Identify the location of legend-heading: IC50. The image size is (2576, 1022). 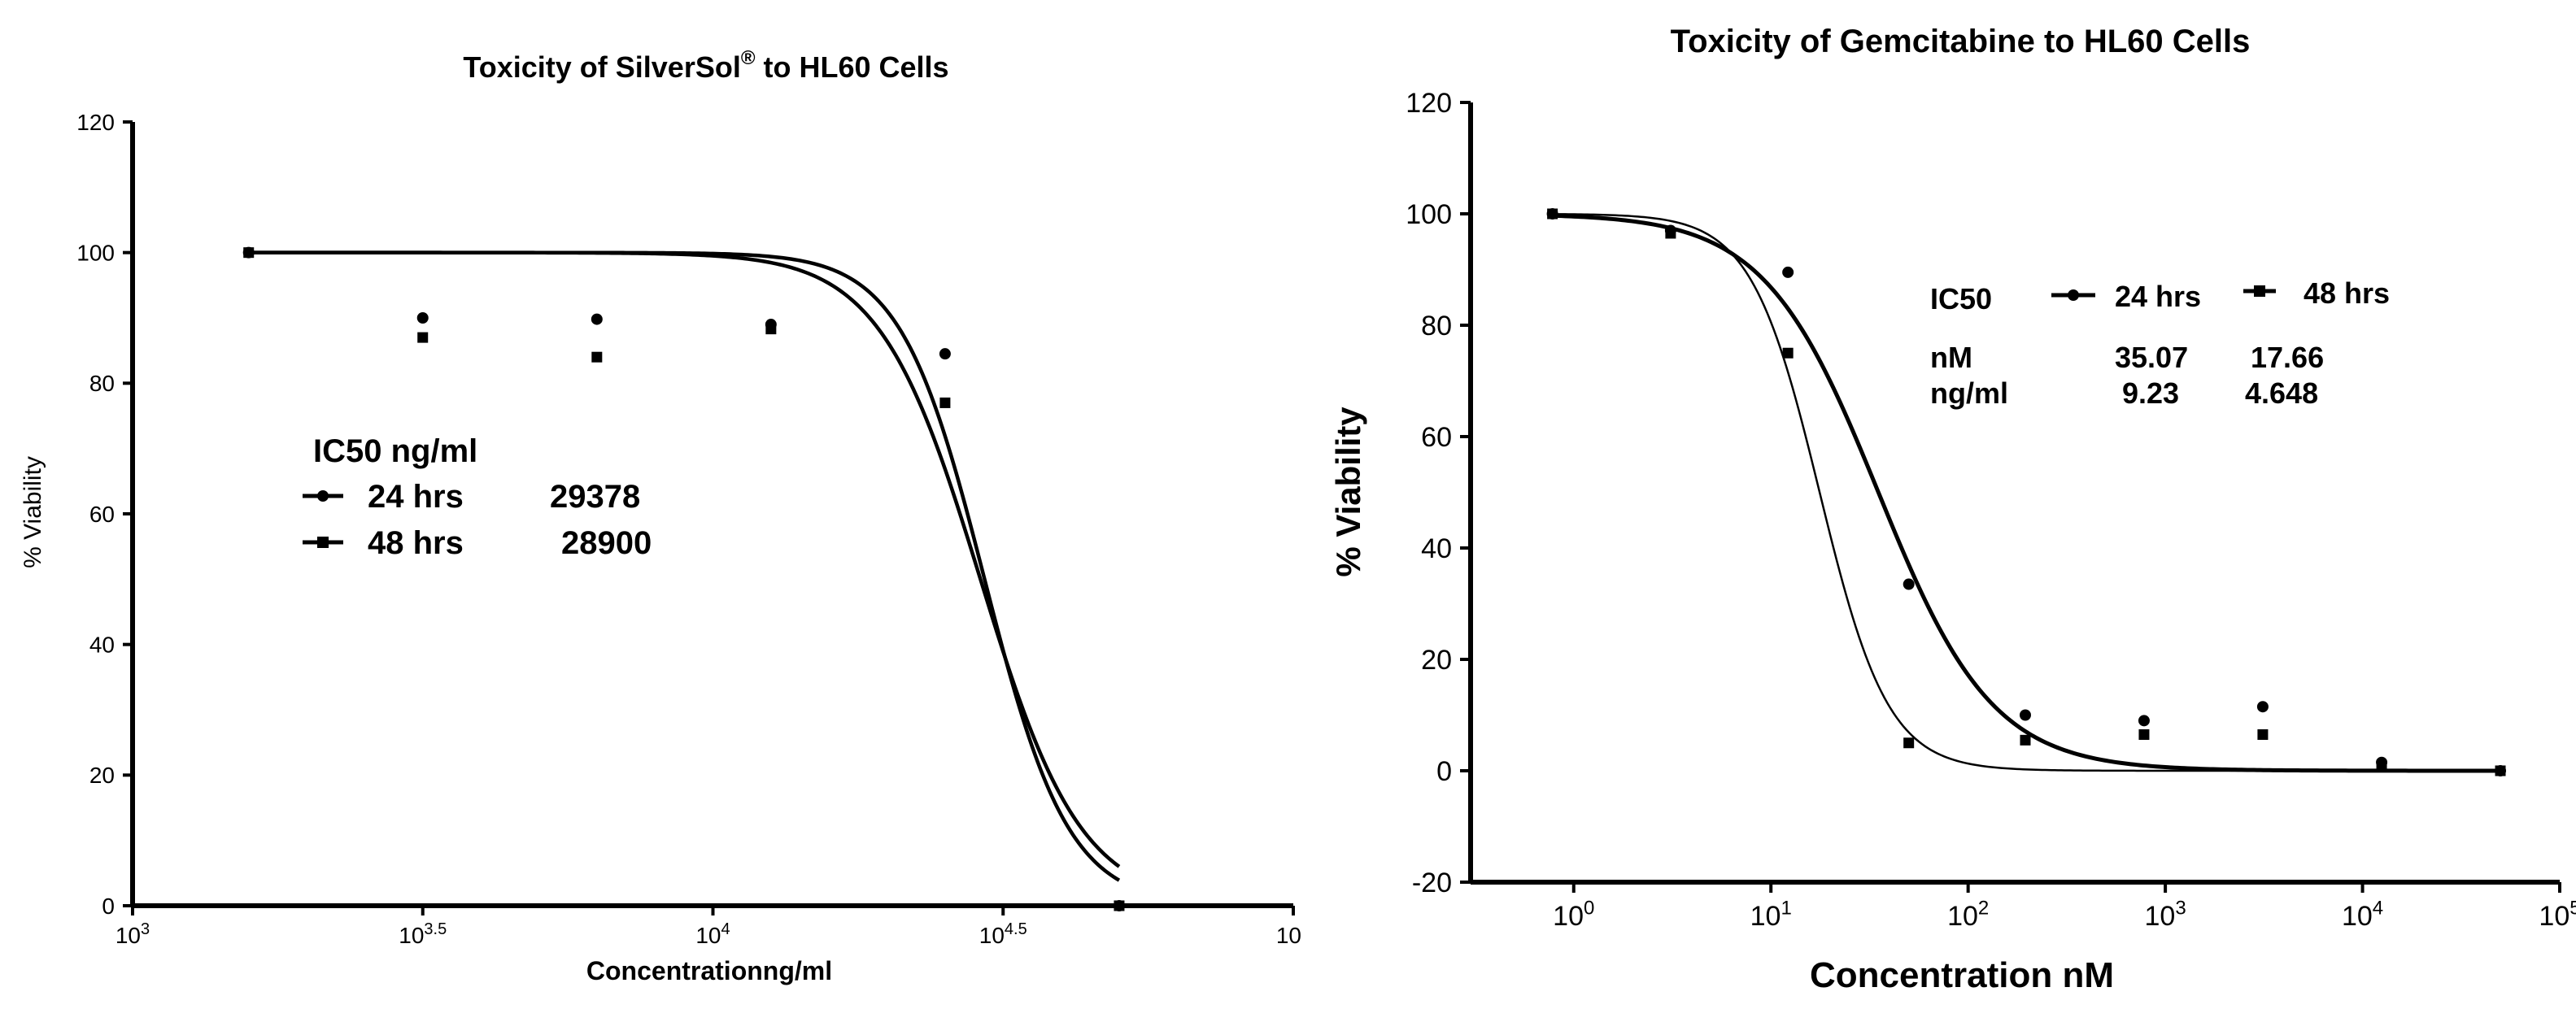
(1961, 298).